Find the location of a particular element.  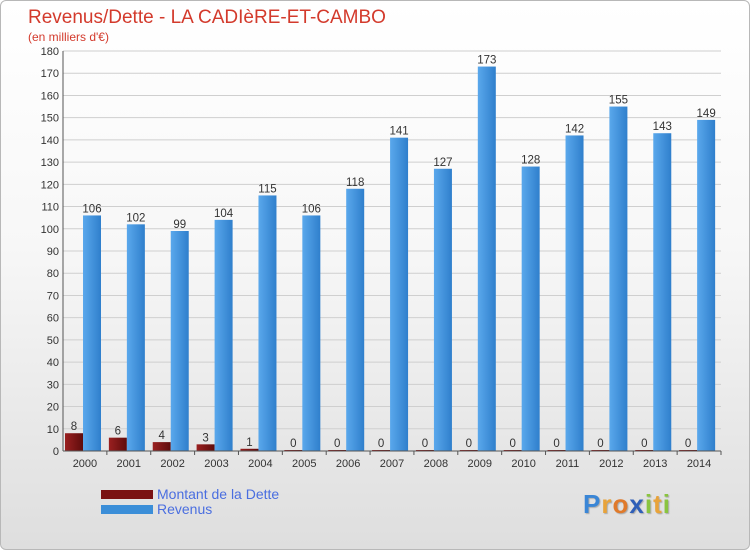

x-tick-label: 2005 is located at coordinates (304, 464).